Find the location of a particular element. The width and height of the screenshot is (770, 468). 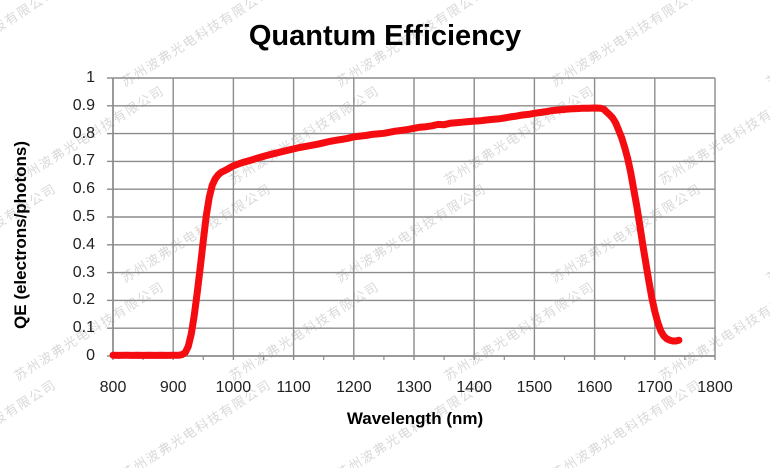

x-axis-tick-label: 1000 is located at coordinates (233, 387).